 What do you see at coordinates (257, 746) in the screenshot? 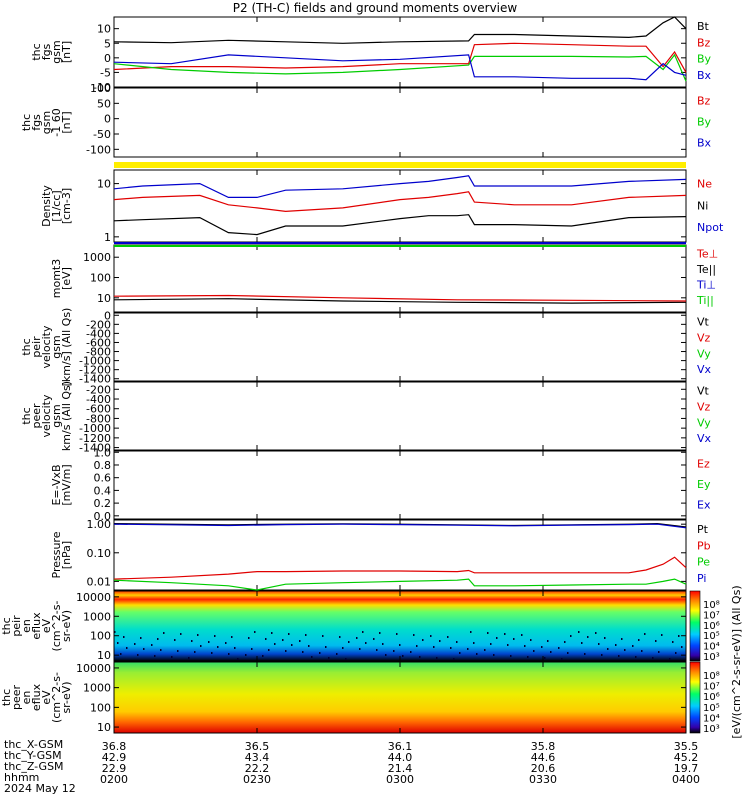
I see `ephem-value-thc_X-GSM: 36.5` at bounding box center [257, 746].